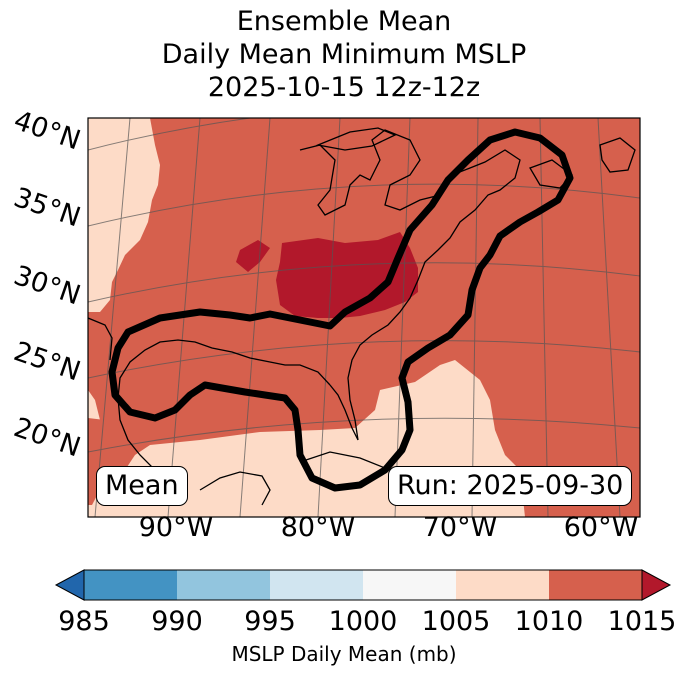 This screenshot has height=674, width=688. Describe the element at coordinates (344, 21) in the screenshot. I see `title-line-1: Ensemble Mean` at that location.